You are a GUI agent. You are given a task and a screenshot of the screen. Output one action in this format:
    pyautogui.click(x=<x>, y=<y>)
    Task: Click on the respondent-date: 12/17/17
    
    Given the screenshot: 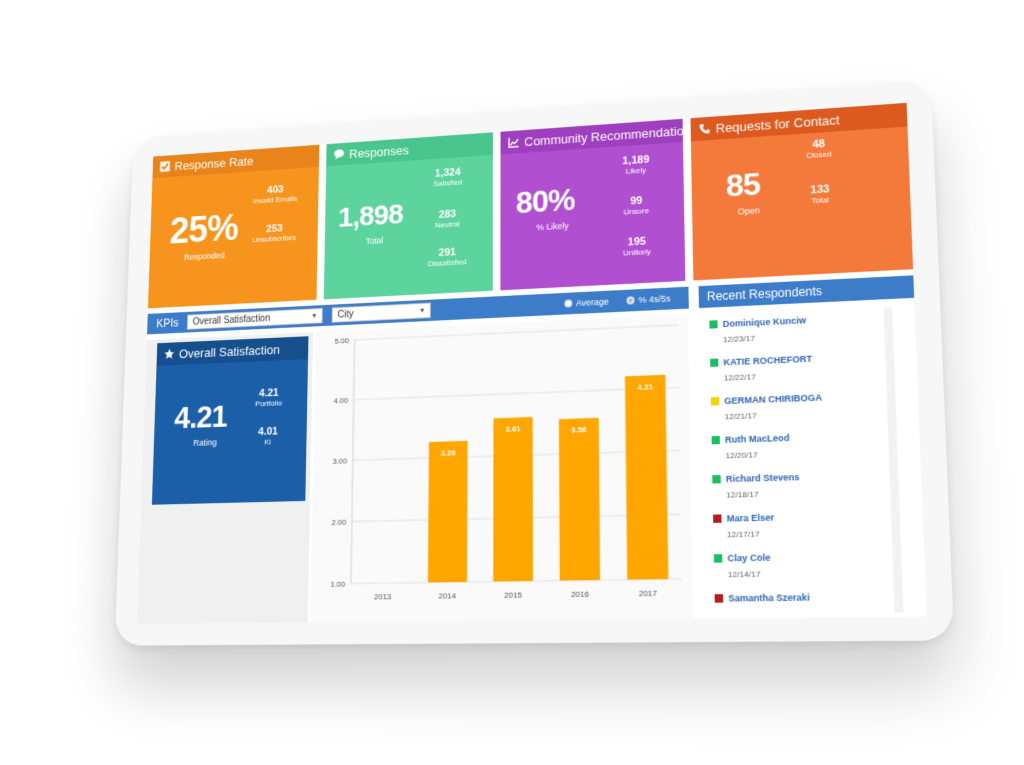 What is the action you would take?
    pyautogui.click(x=743, y=534)
    